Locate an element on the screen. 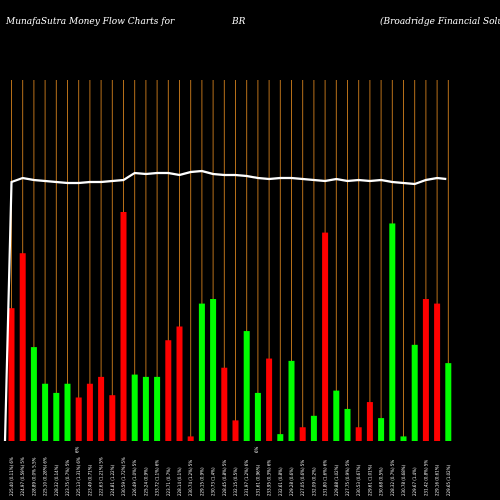  x-tick-label: 223.75 (0.7%) 5% is located at coordinates (67, 478).